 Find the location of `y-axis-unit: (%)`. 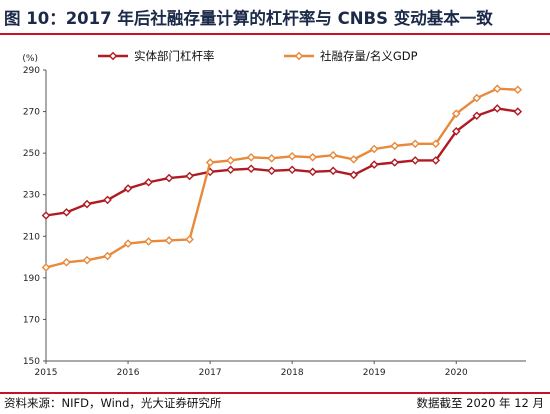

y-axis-unit: (%) is located at coordinates (30, 59).